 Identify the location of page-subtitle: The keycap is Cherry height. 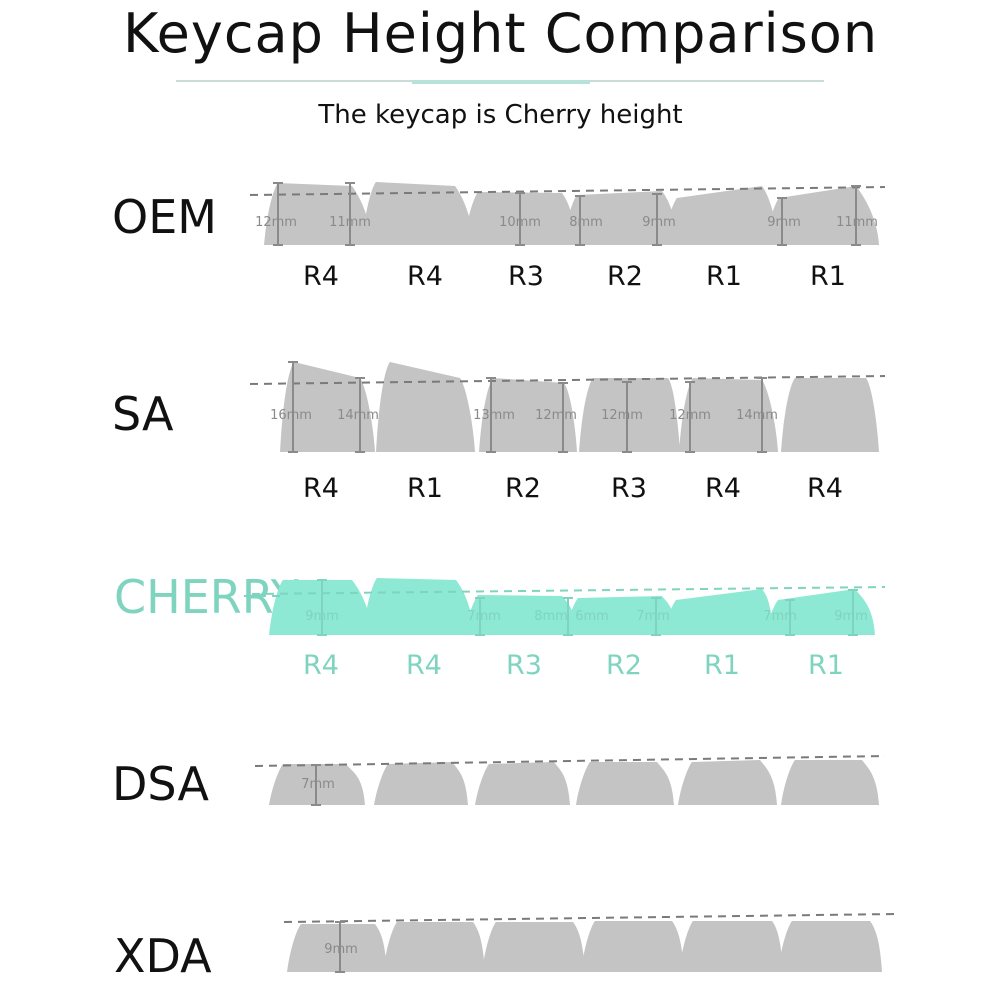
(500, 115).